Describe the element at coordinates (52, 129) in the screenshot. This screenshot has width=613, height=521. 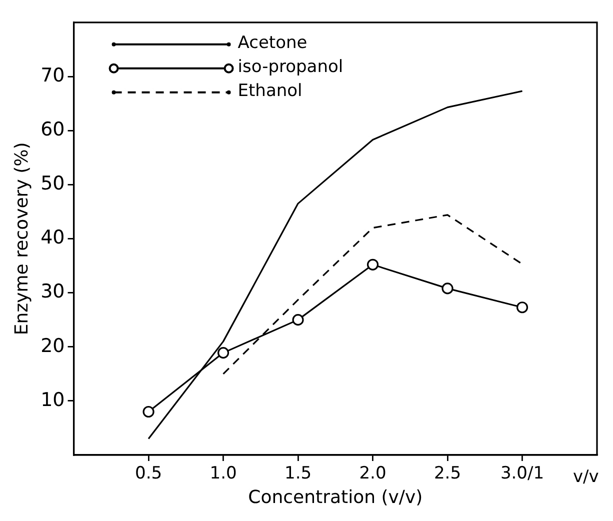
I see `y-tick-label: 60` at that location.